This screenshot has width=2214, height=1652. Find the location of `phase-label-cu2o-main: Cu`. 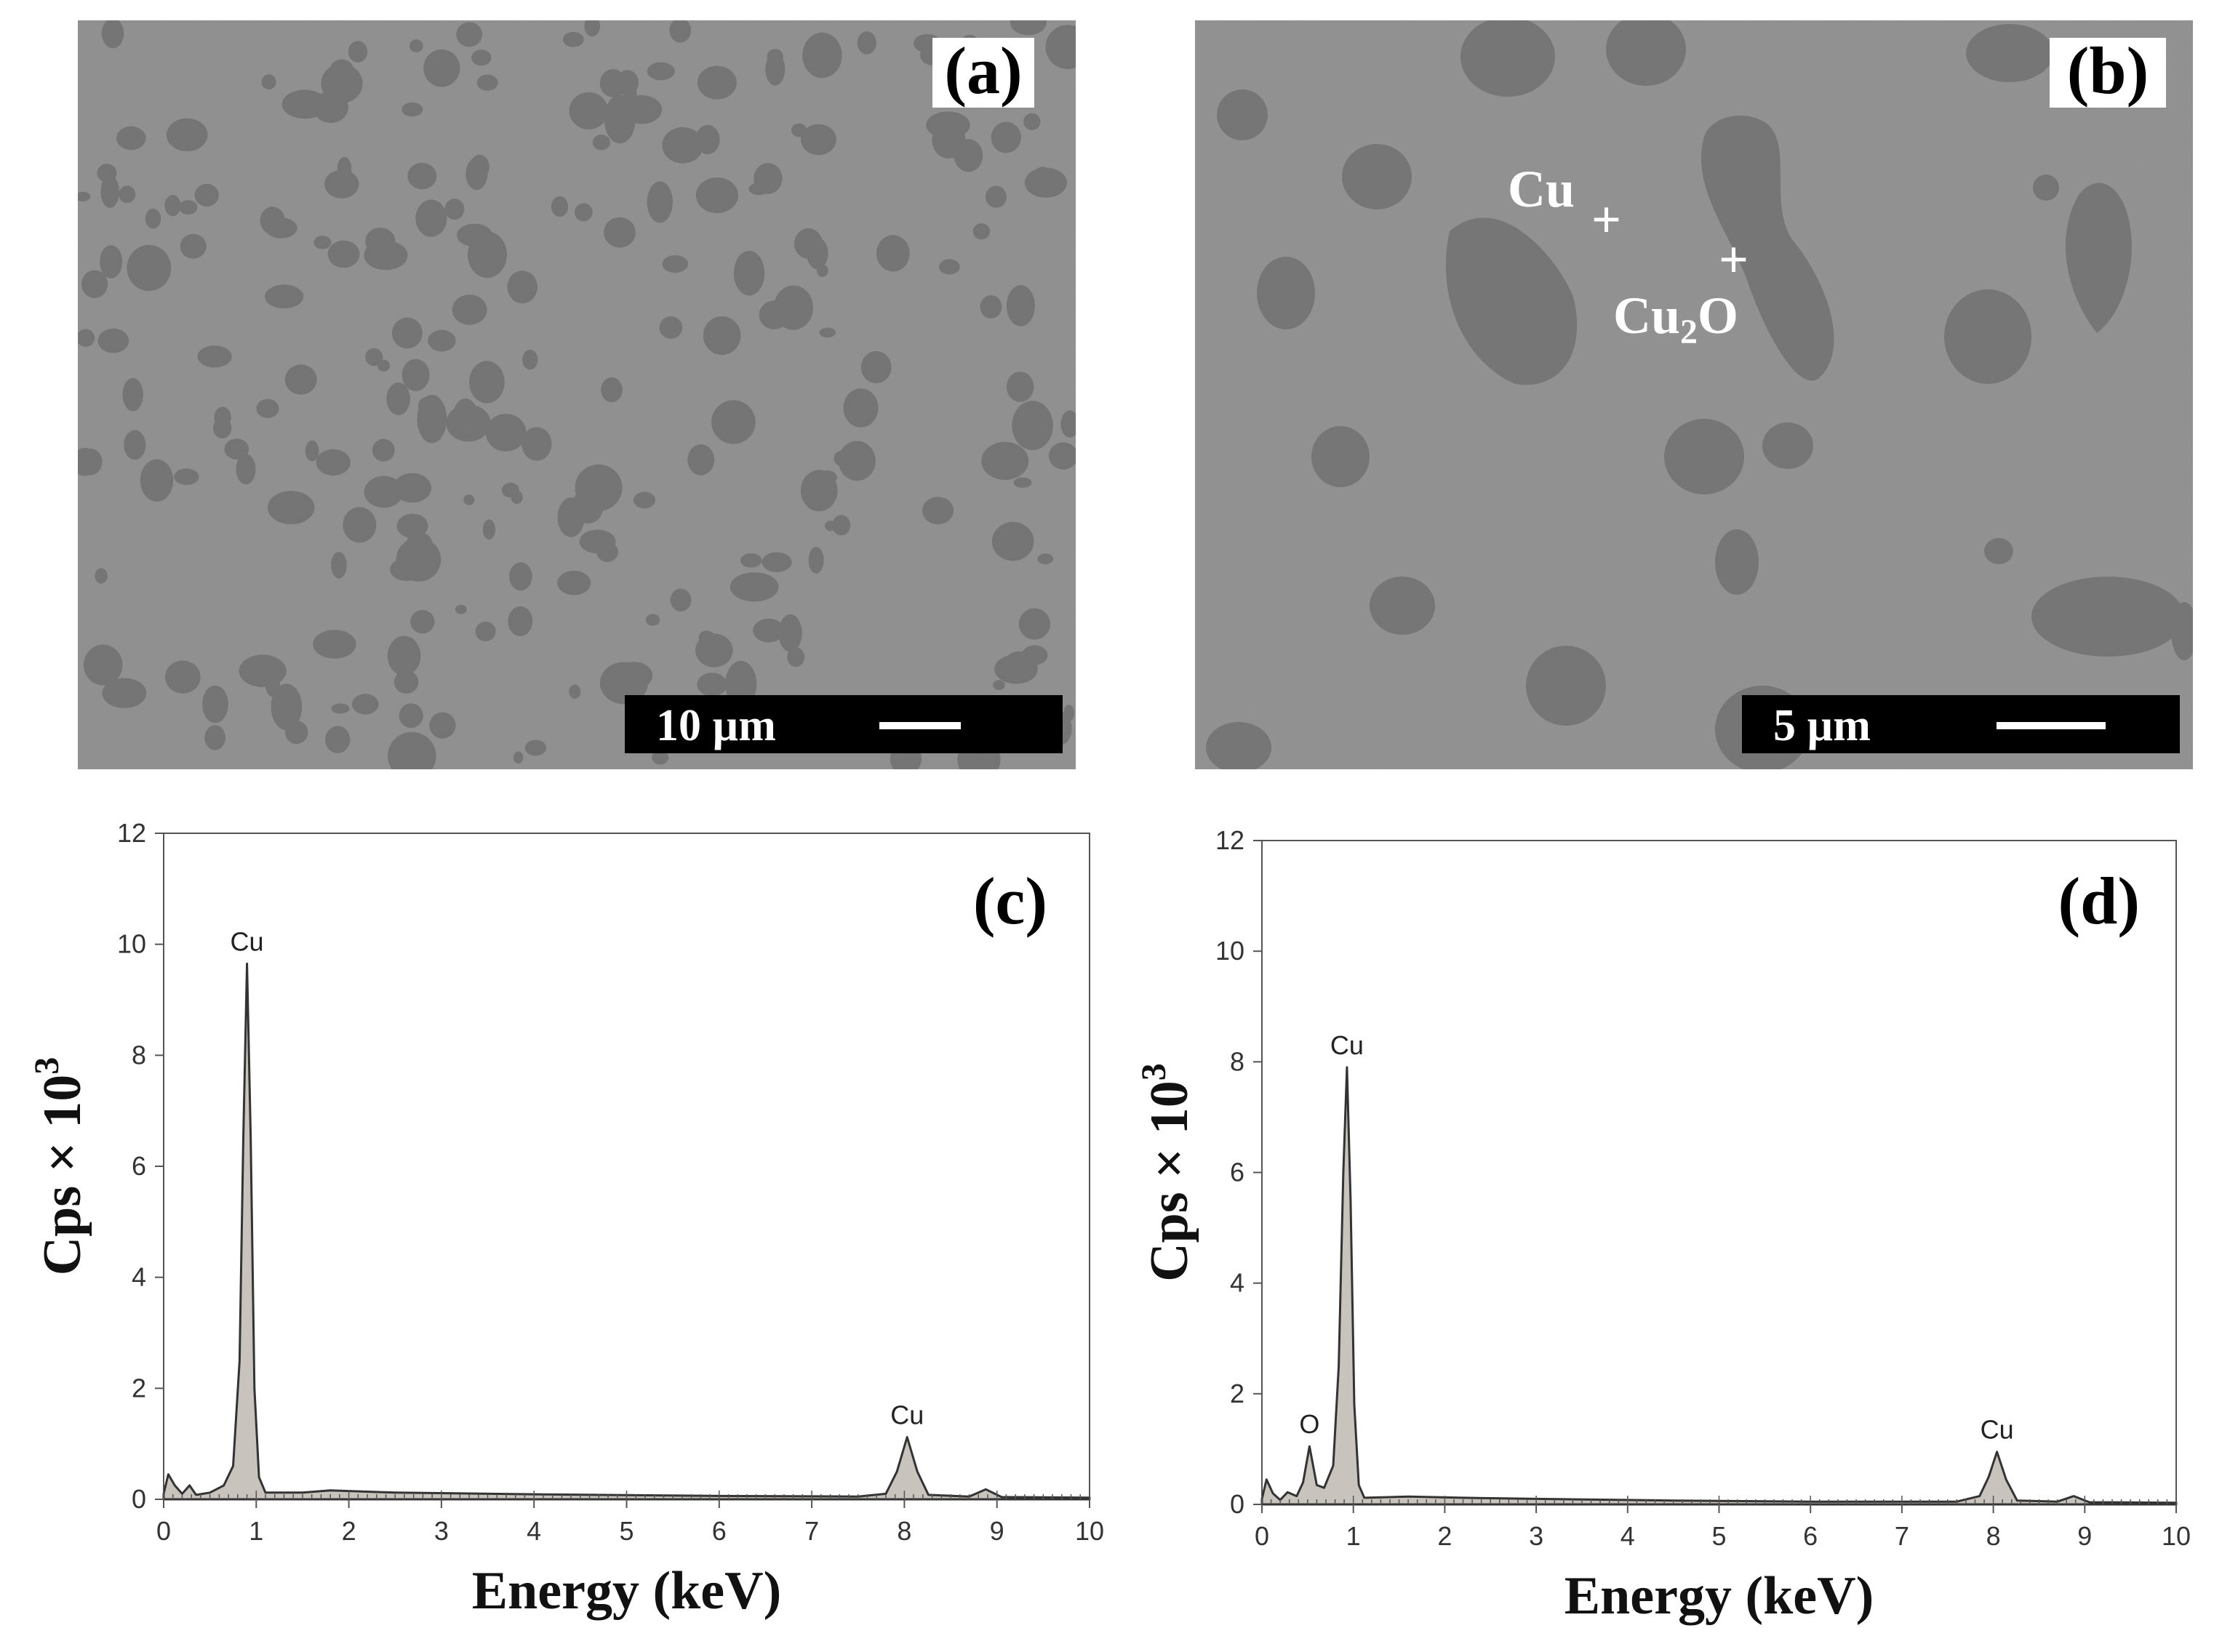

phase-label-cu2o-main: Cu is located at coordinates (1647, 315).